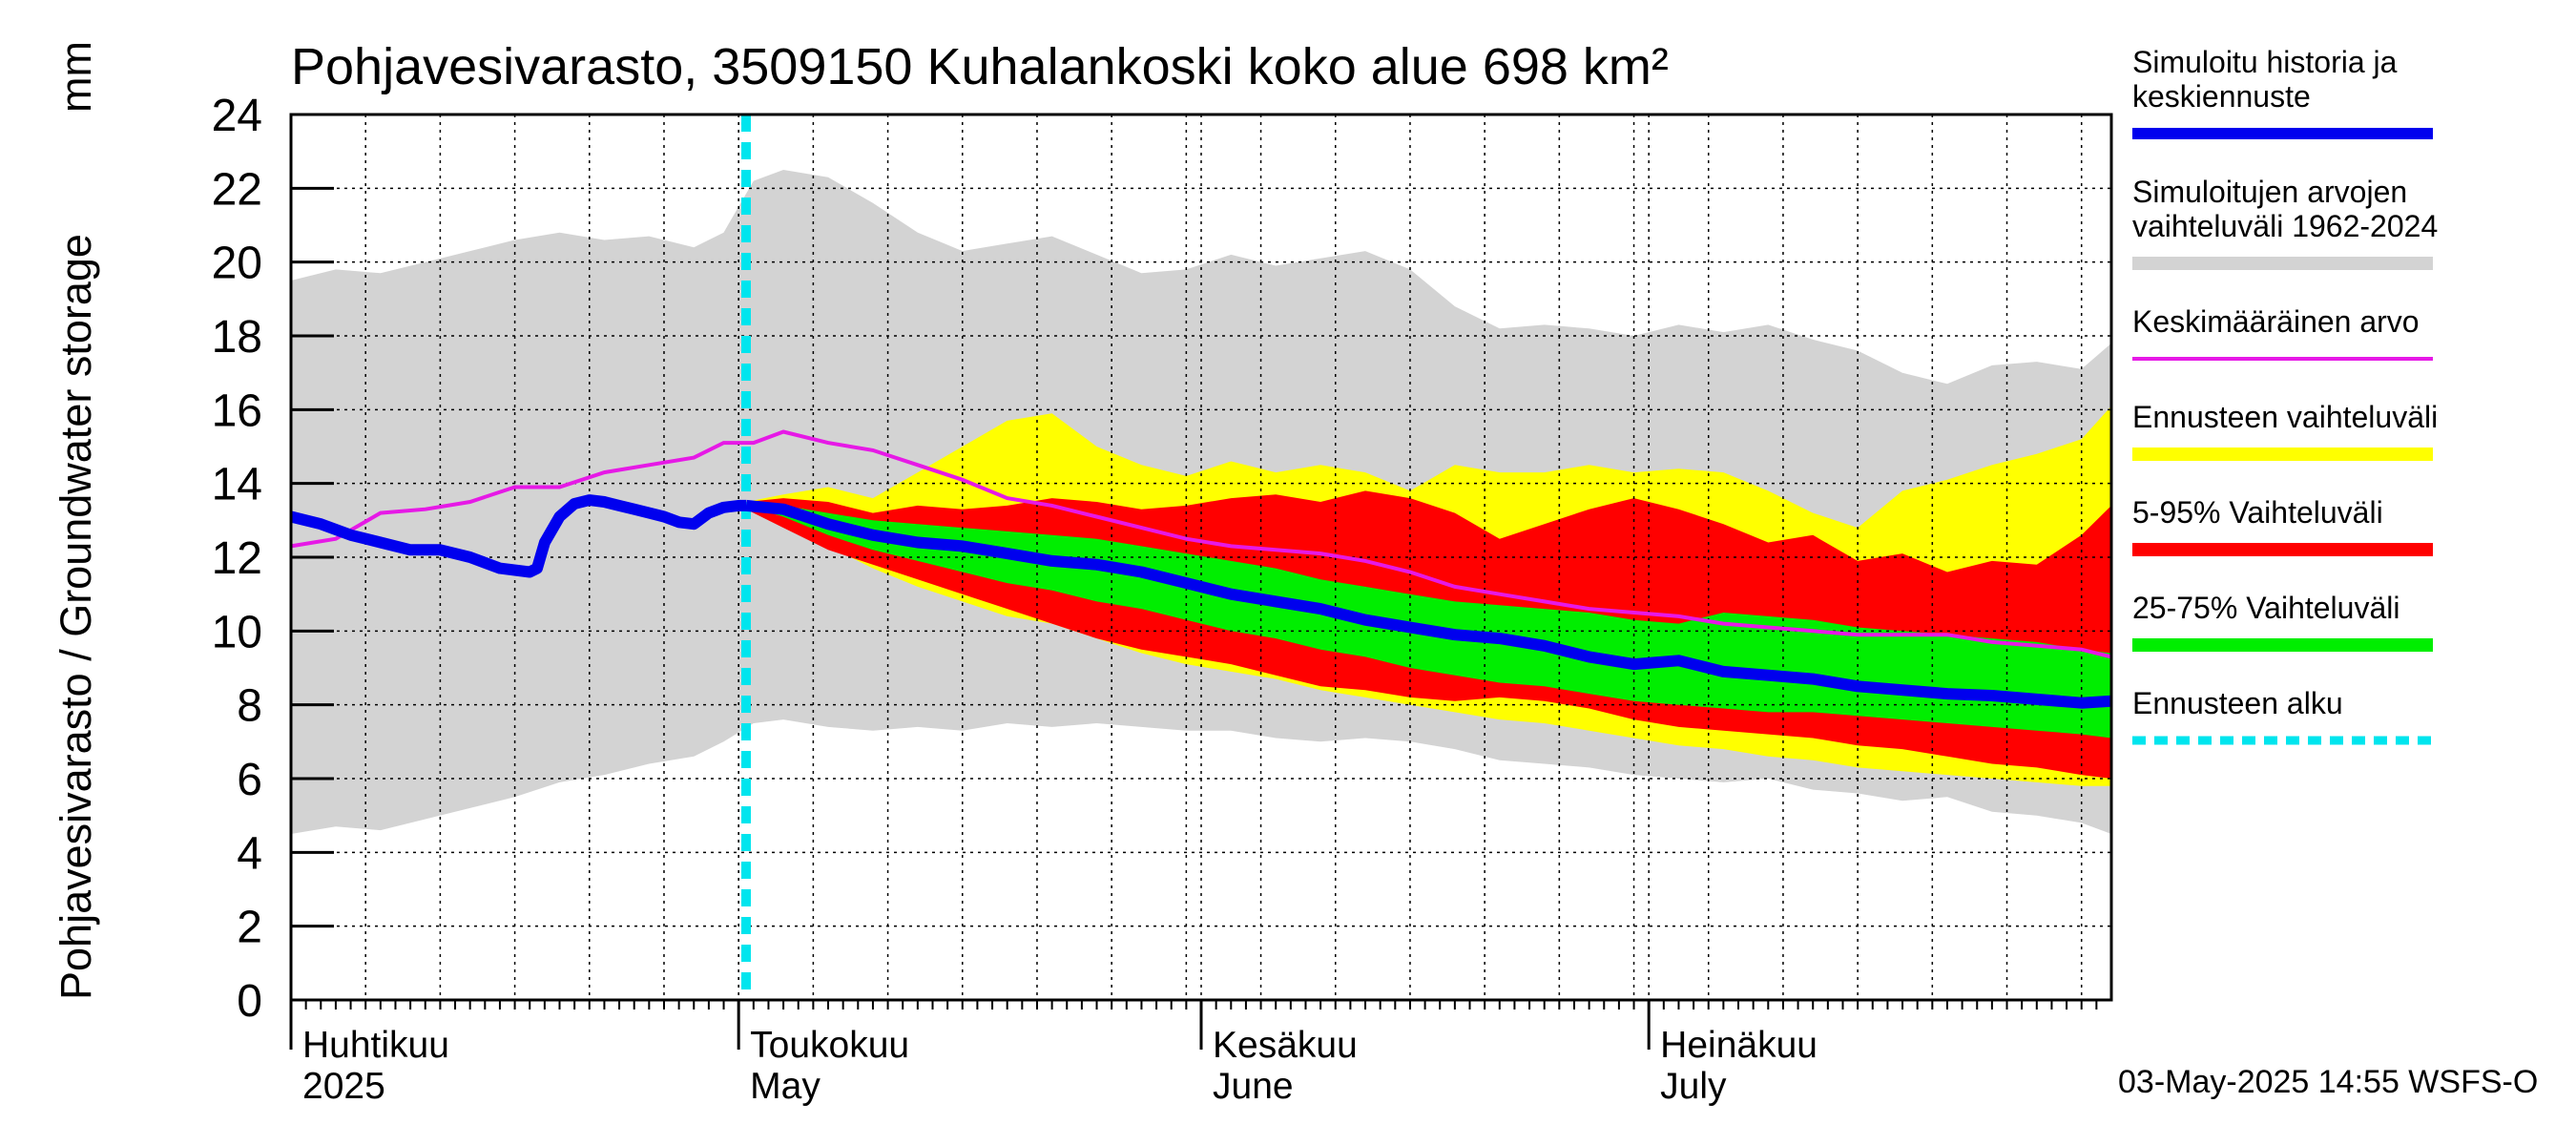 This screenshot has height=1145, width=2576. Describe the element at coordinates (343, 1086) in the screenshot. I see `month-sublabel: 2025` at that location.